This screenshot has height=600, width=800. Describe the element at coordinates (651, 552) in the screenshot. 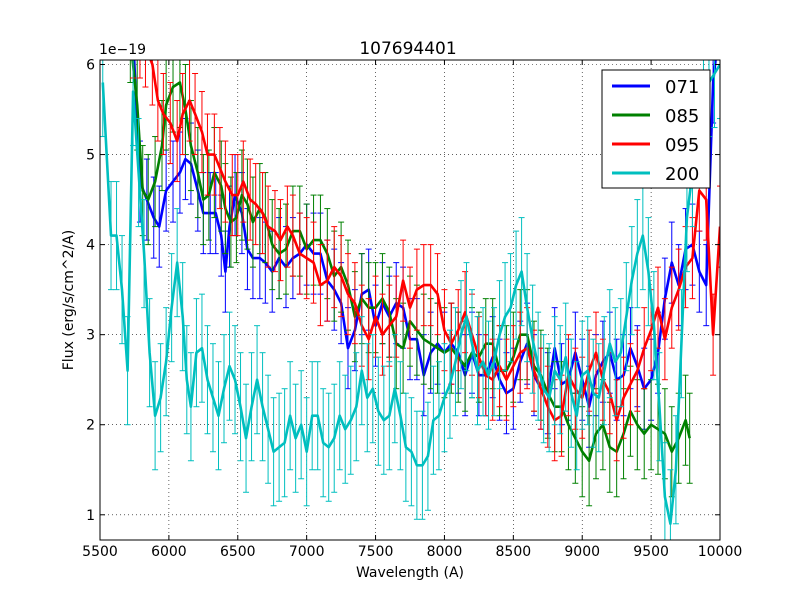

I see `x-tick-label: 9500` at that location.